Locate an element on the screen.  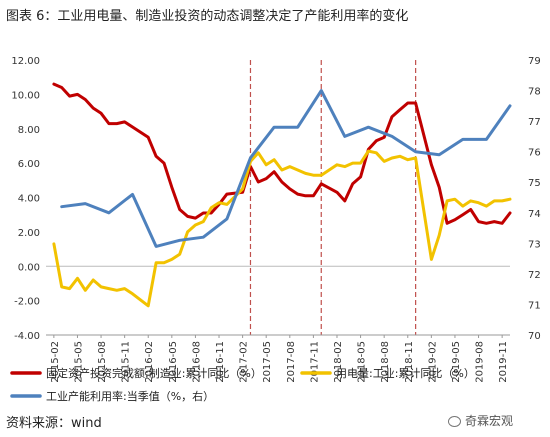
left-tick-label: 0.00 is located at coordinates (29, 267).